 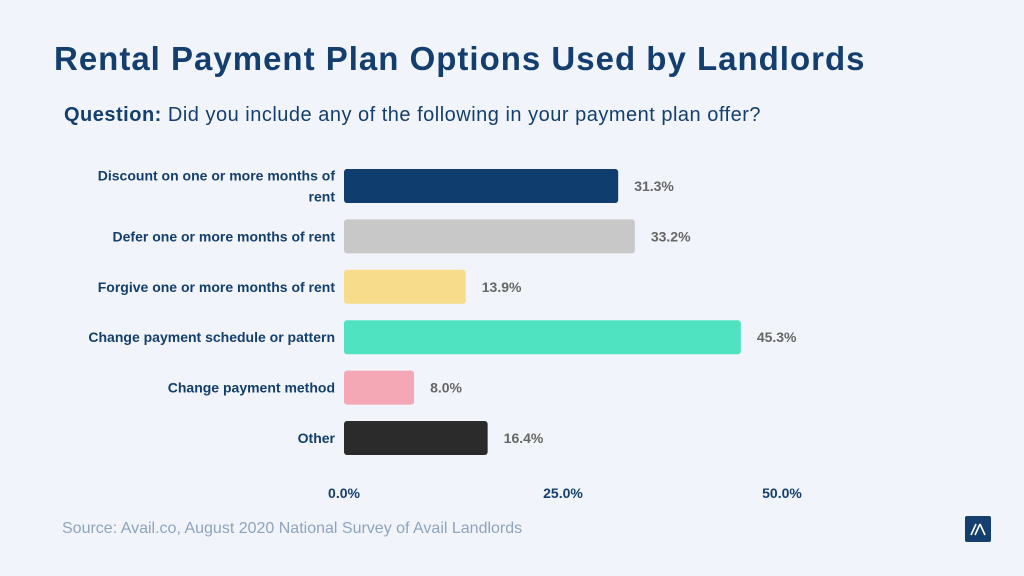 I want to click on category-label: Discount on one or more months of, so click(x=217, y=176).